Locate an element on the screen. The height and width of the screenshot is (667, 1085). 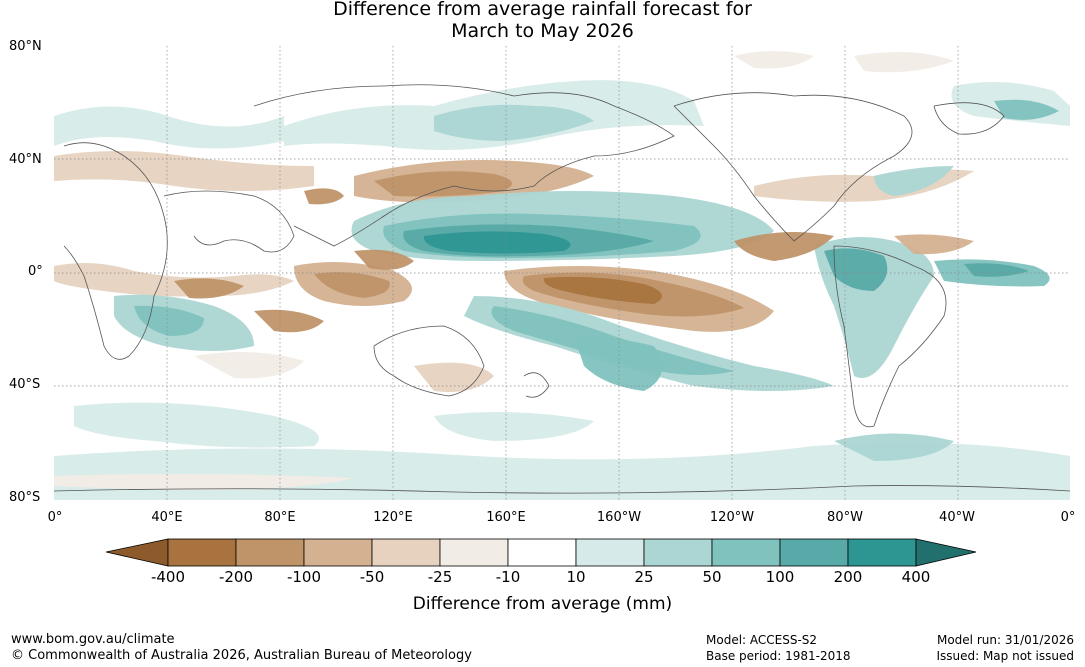
lat-label-40s: 40°S is located at coordinates (25, 384).